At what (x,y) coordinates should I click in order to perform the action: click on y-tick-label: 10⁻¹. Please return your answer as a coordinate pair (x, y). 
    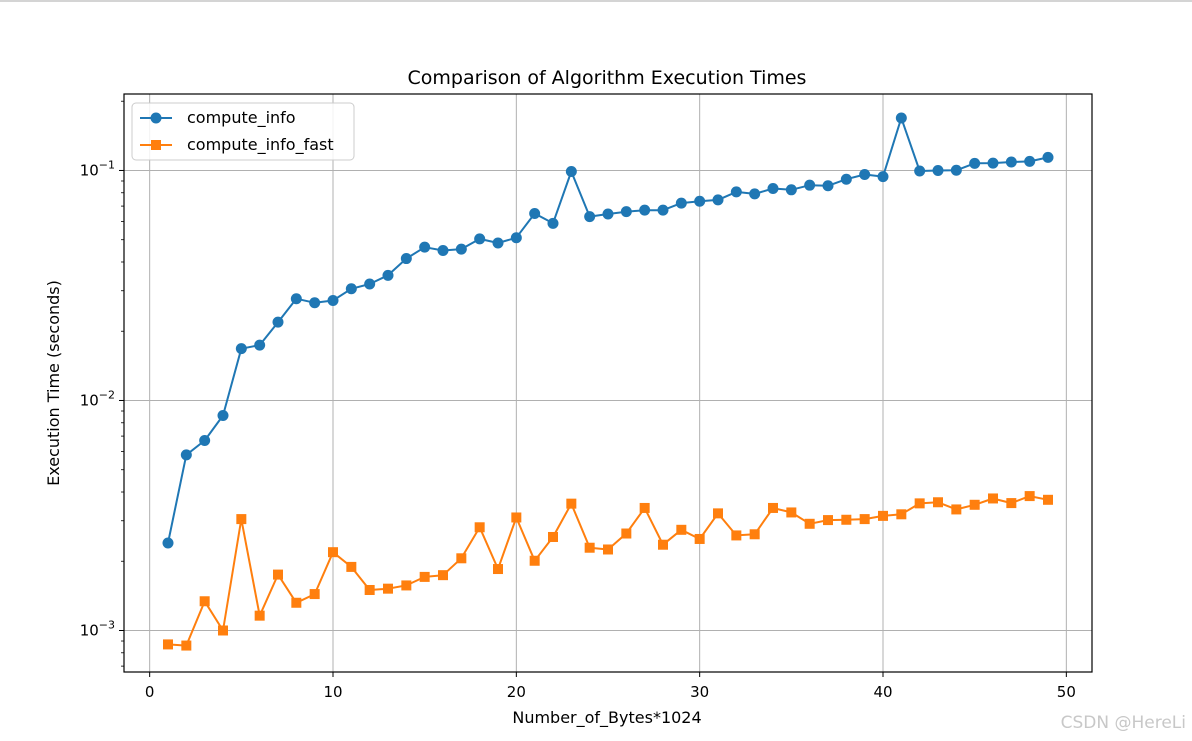
    Looking at the image, I should click on (97, 168).